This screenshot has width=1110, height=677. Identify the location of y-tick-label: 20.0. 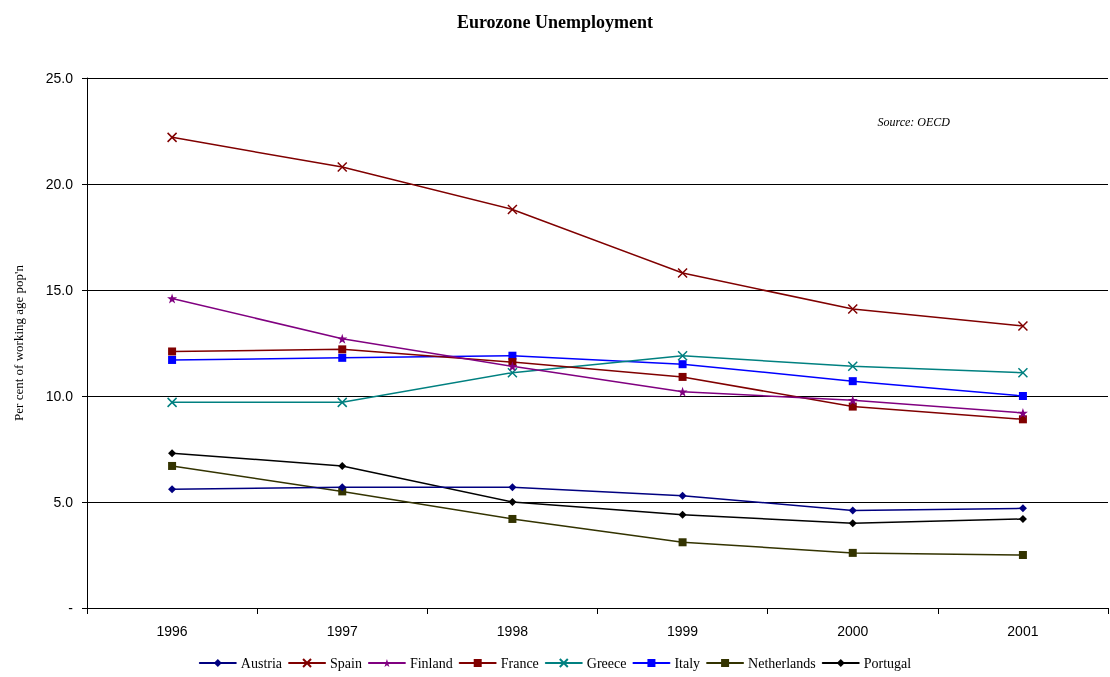
(59, 184).